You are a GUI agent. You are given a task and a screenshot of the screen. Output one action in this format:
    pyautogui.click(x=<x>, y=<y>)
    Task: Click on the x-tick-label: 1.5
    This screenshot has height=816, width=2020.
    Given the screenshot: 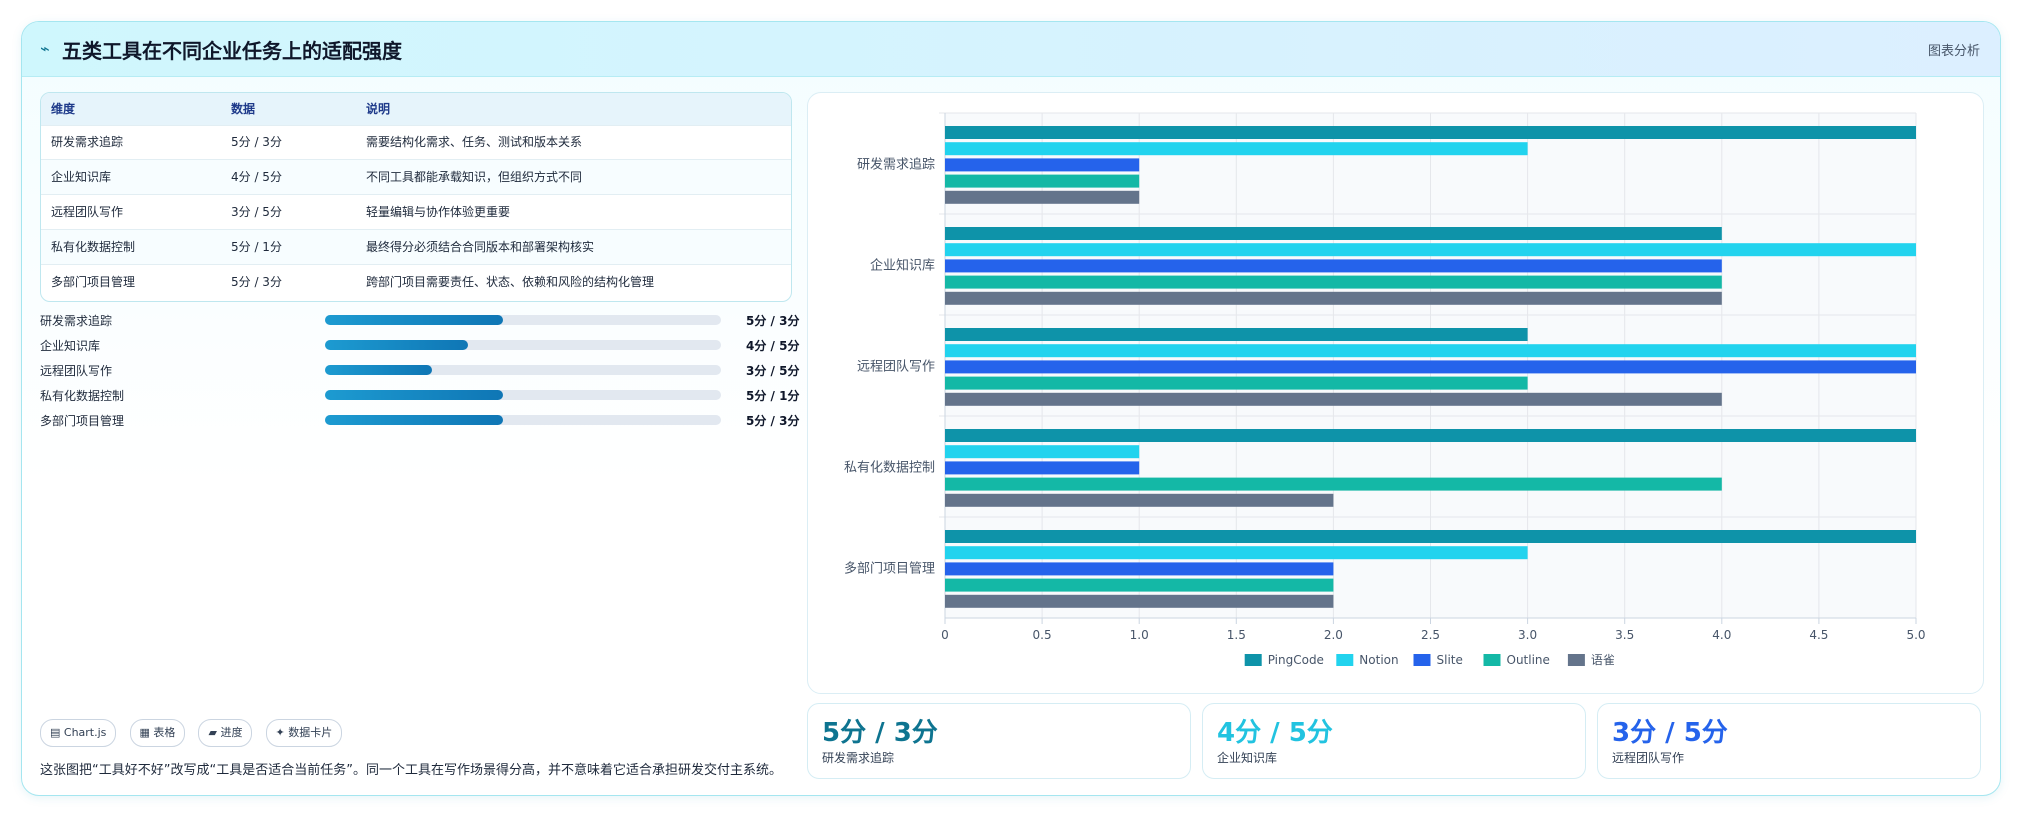 What is the action you would take?
    pyautogui.click(x=1236, y=635)
    